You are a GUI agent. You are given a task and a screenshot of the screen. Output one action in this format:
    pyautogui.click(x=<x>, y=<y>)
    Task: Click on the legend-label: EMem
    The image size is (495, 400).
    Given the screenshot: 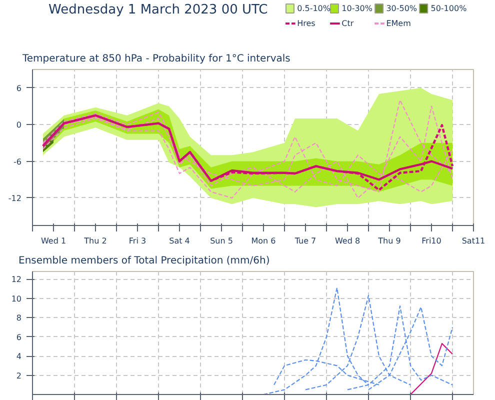 What is the action you would take?
    pyautogui.click(x=399, y=23)
    